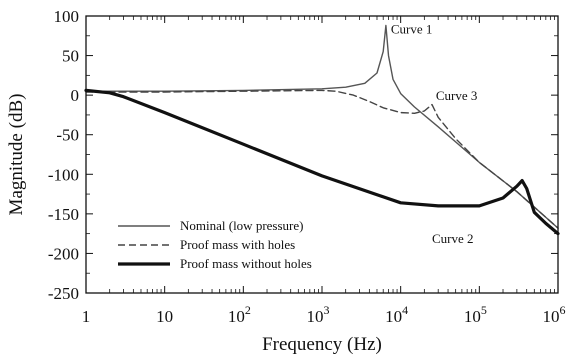 The height and width of the screenshot is (357, 576). What do you see at coordinates (457, 95) in the screenshot?
I see `curve-annotation-2: Curve 3` at bounding box center [457, 95].